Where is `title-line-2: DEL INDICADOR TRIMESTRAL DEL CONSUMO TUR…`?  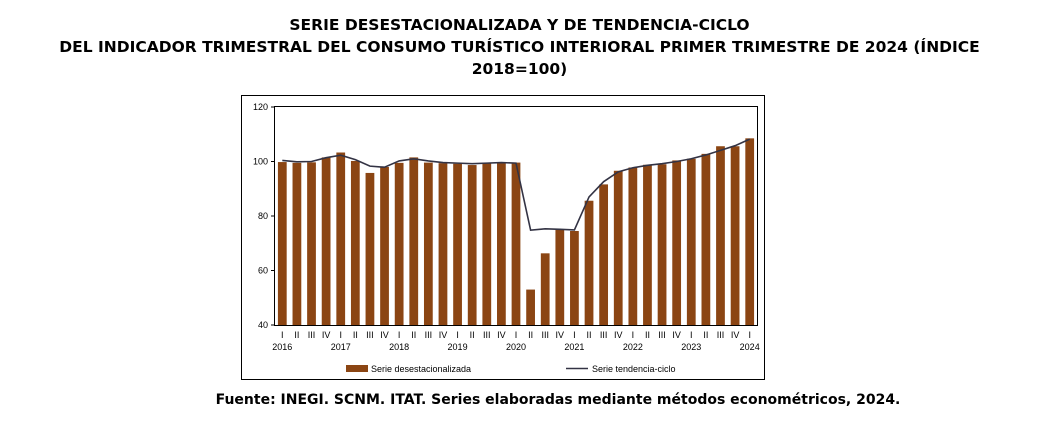
title-line-2: DEL INDICADOR TRIMESTRAL DEL CONSUMO TUR… is located at coordinates (519, 47).